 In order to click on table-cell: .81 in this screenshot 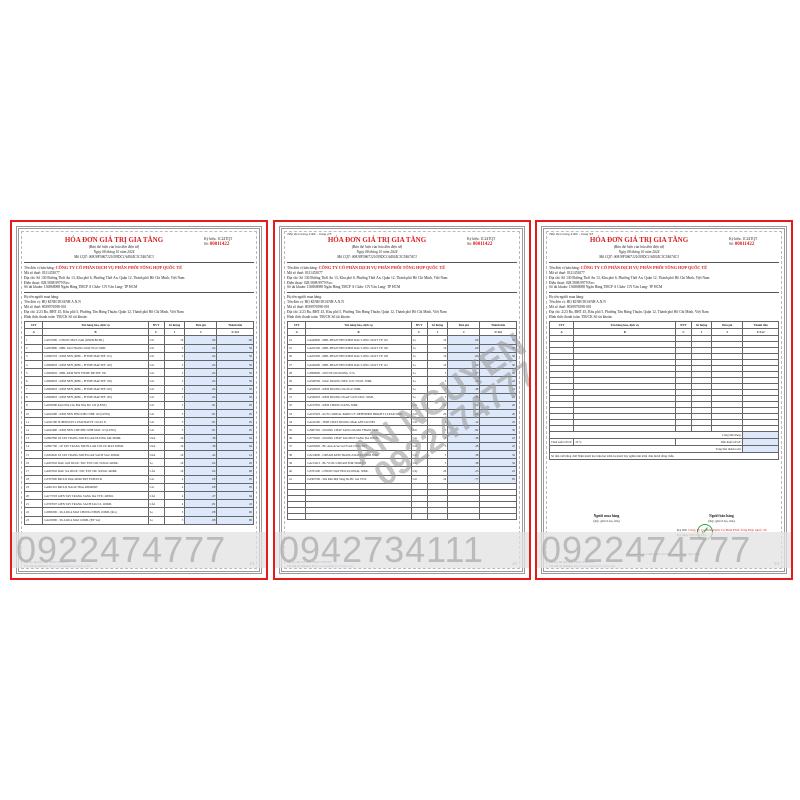, I will do `click(201, 414)`.